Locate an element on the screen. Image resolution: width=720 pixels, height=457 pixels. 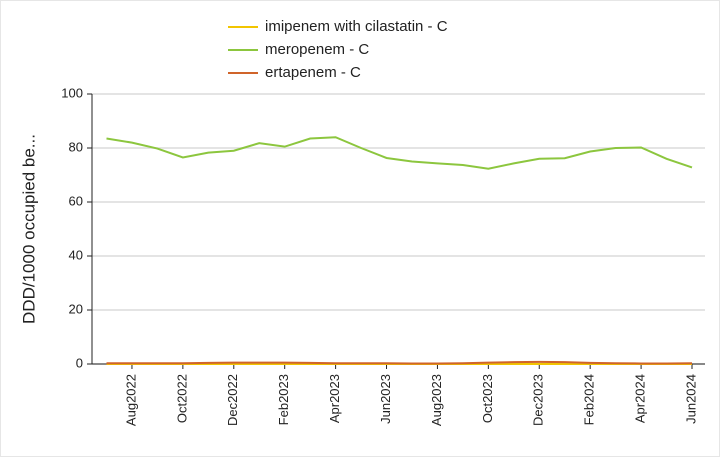
legend-label: meropenem - C is located at coordinates (317, 49).